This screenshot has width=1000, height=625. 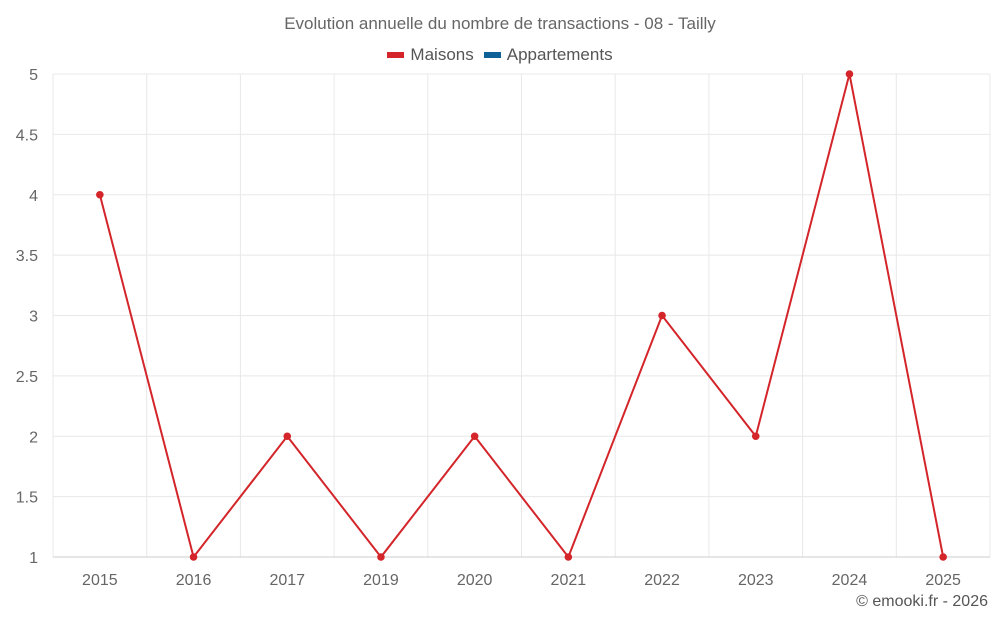 I want to click on copyright-credit: © emooki.fr - 2026, so click(x=922, y=601).